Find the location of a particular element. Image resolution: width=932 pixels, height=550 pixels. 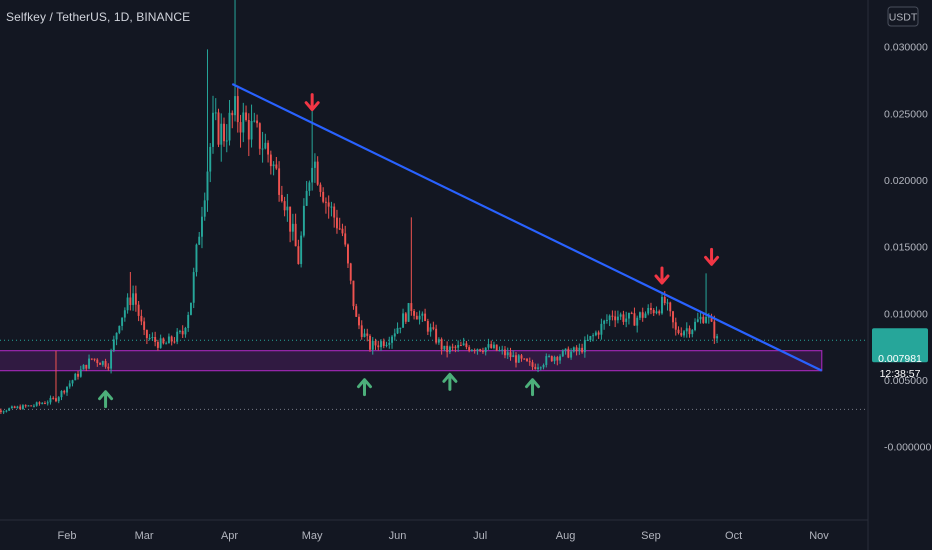

currency-badge-box is located at coordinates (903, 16).